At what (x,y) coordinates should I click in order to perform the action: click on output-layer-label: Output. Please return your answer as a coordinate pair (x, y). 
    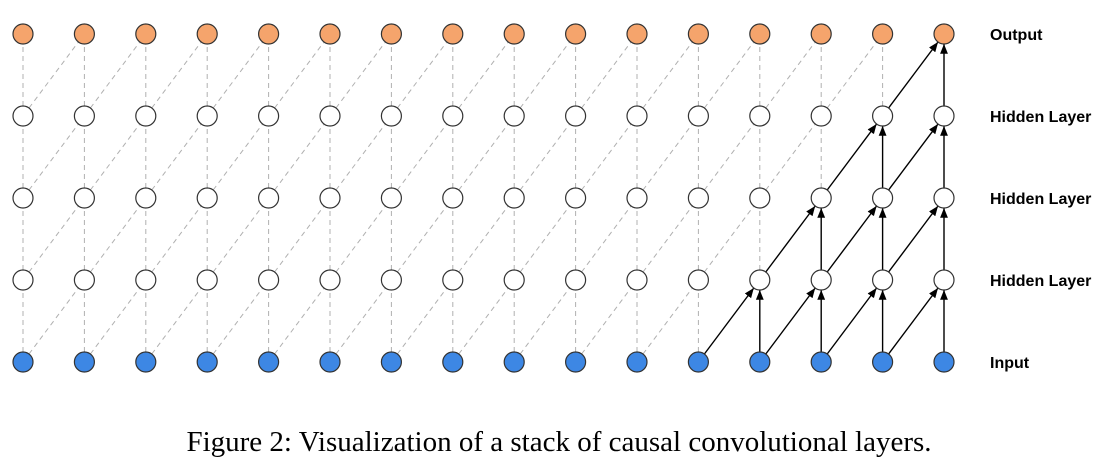
    Looking at the image, I should click on (1016, 35).